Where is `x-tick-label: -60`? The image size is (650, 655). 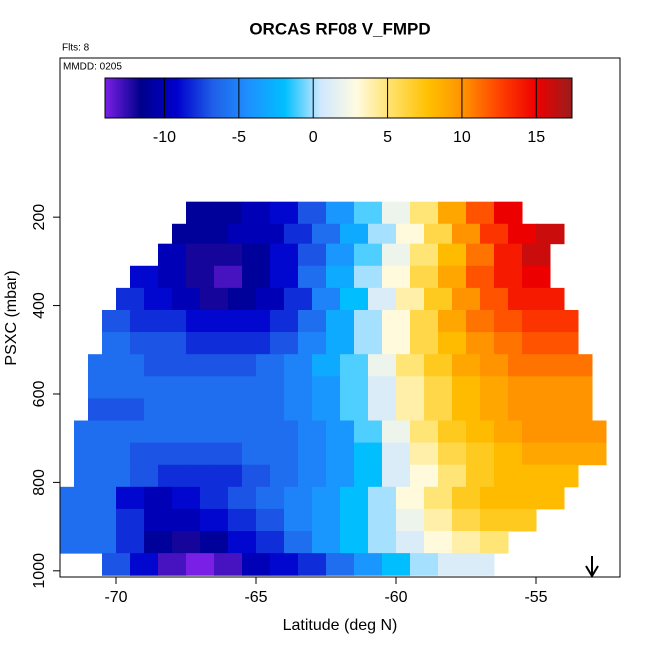 x-tick-label: -60 is located at coordinates (395, 597).